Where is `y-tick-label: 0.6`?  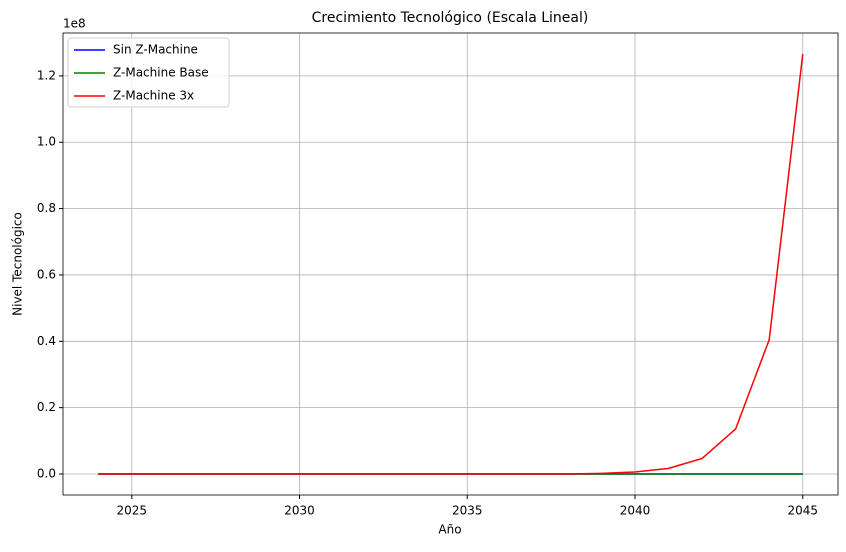 y-tick-label: 0.6 is located at coordinates (46, 274).